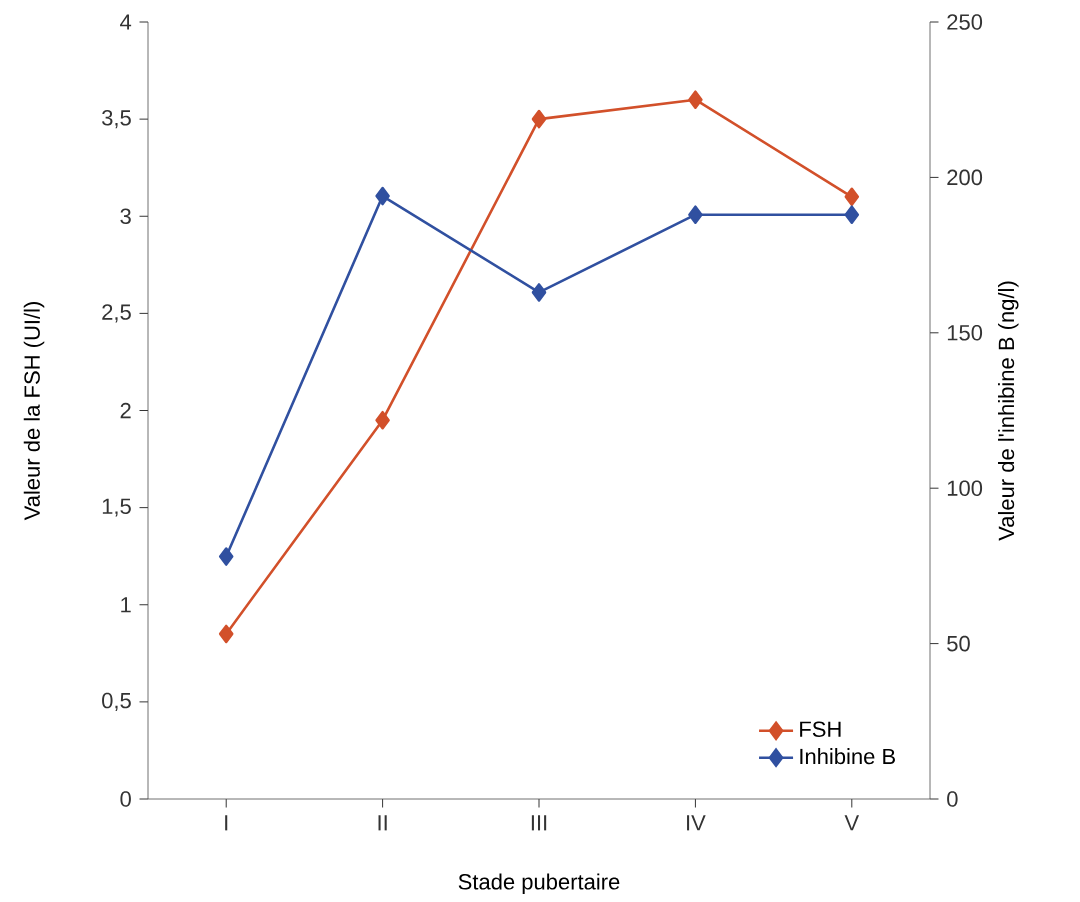  Describe the element at coordinates (34, 411) in the screenshot. I see `y-axis-title: Valeur de la FSH (UI/l)` at that location.